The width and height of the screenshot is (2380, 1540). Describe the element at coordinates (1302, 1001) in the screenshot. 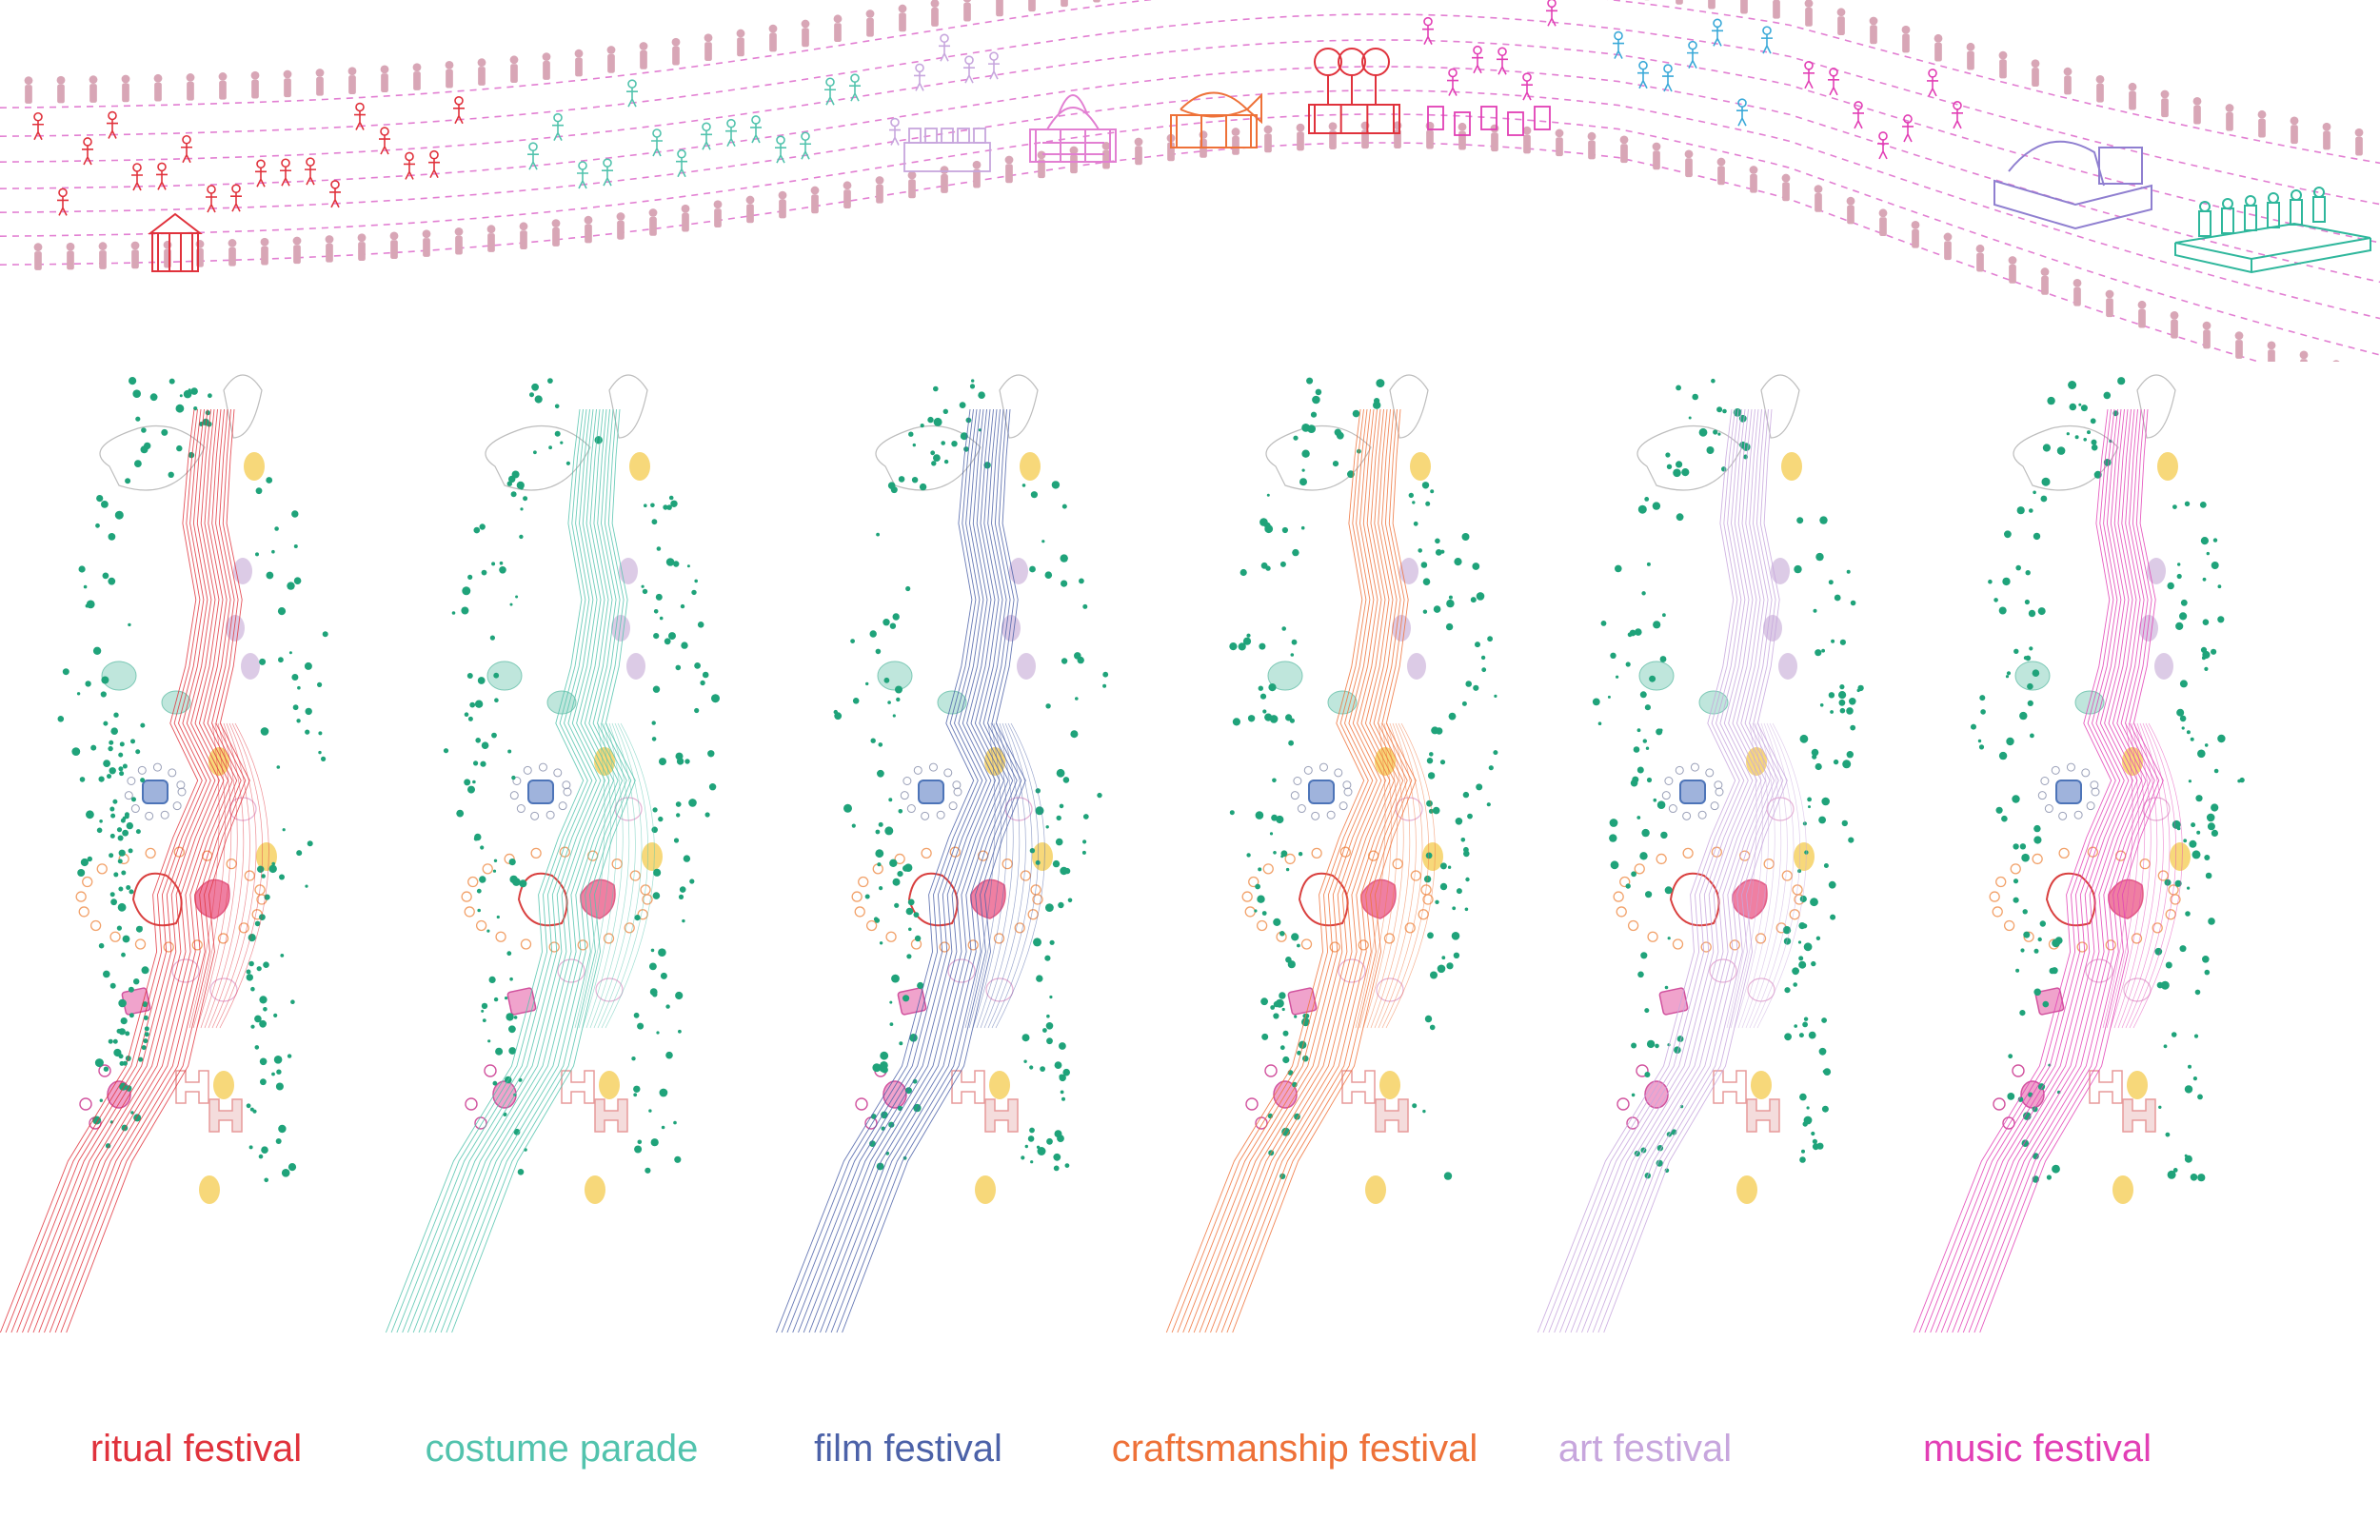

I see `magenta-pavilion` at that location.